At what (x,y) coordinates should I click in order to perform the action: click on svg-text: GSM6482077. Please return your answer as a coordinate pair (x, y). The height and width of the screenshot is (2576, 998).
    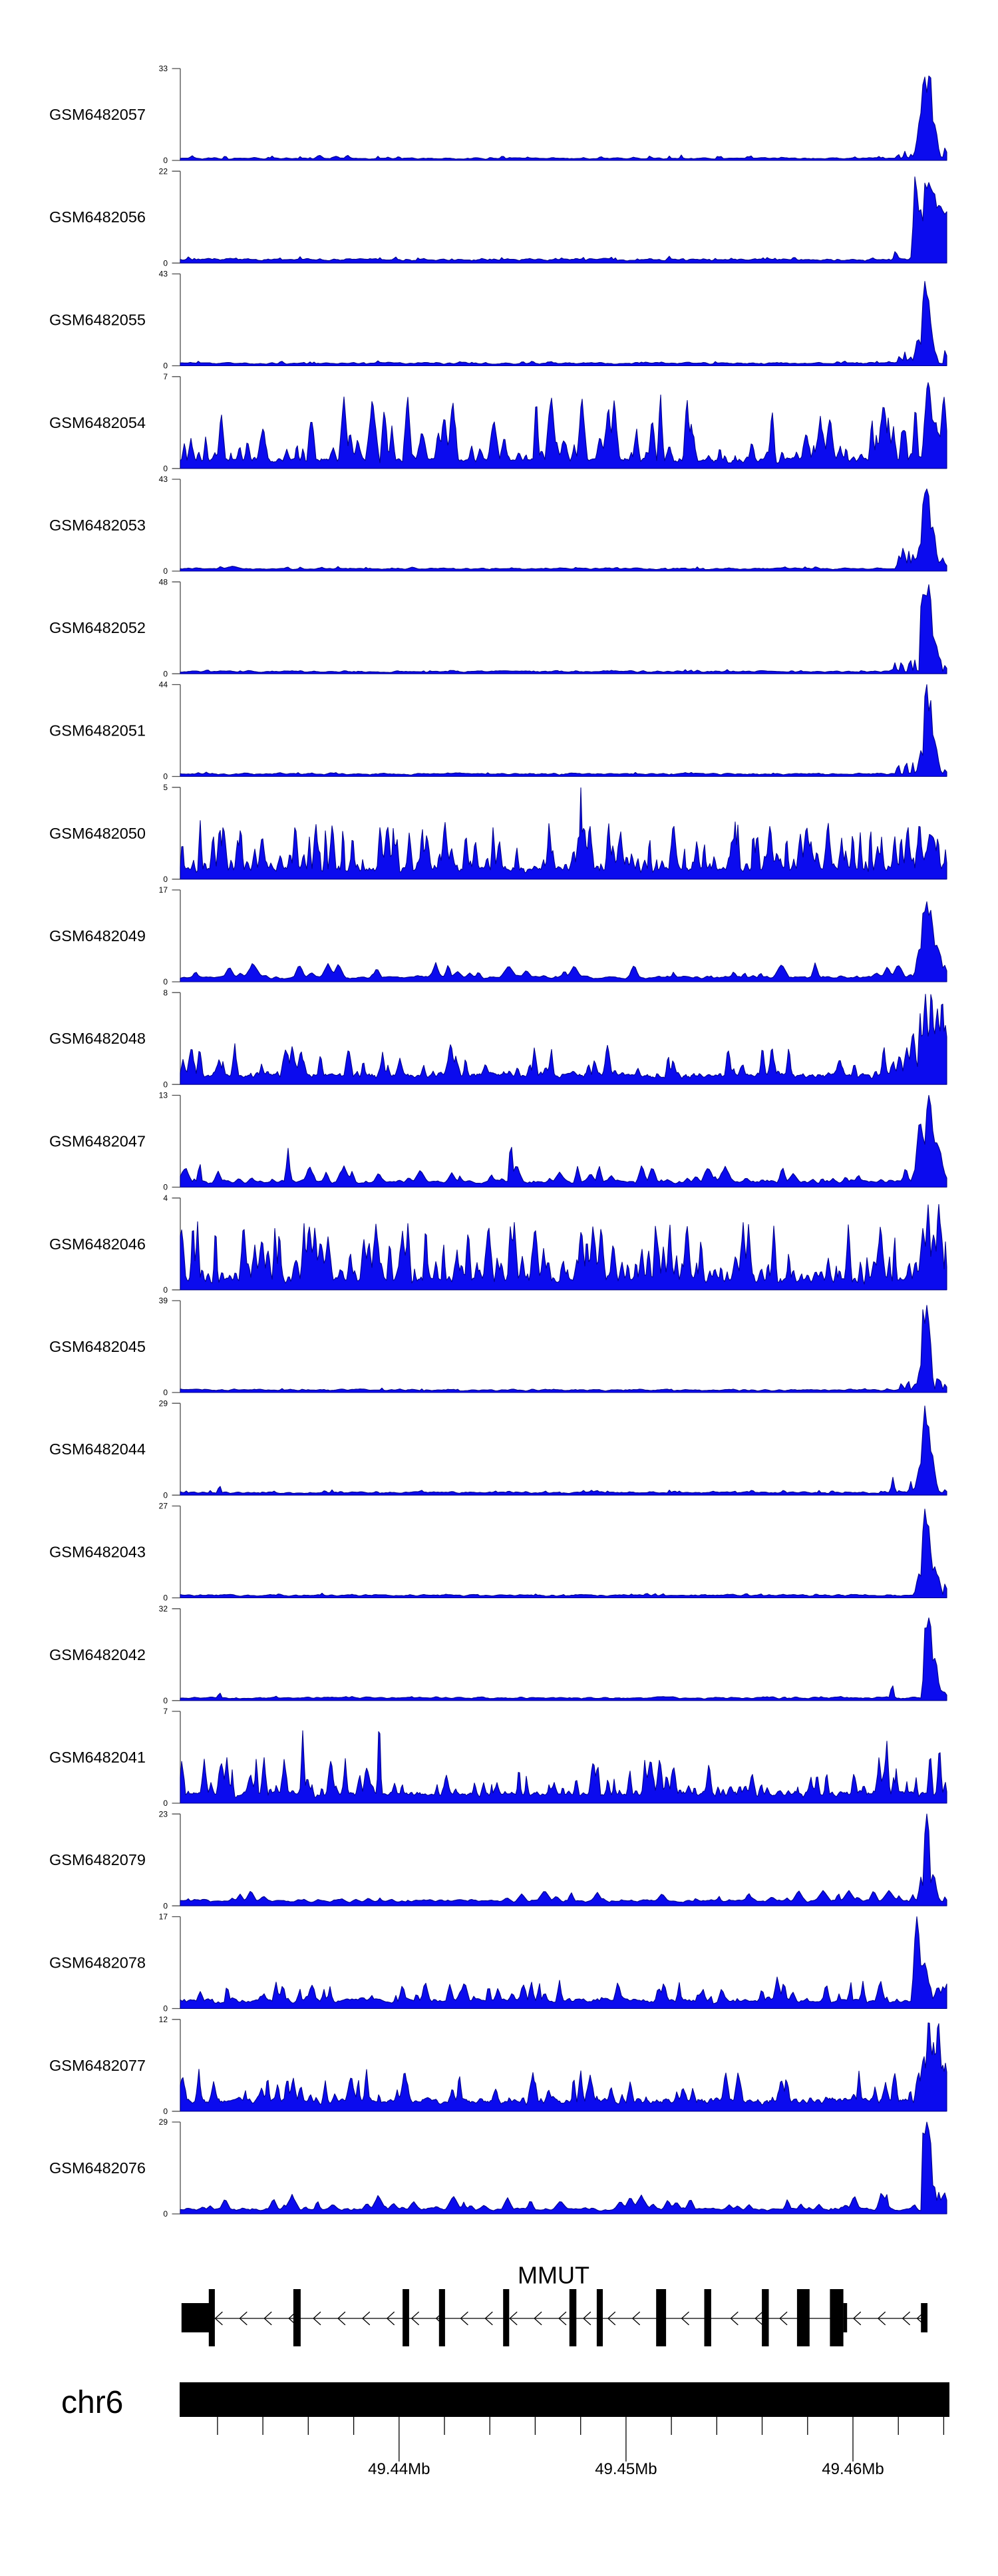
    Looking at the image, I should click on (97, 2065).